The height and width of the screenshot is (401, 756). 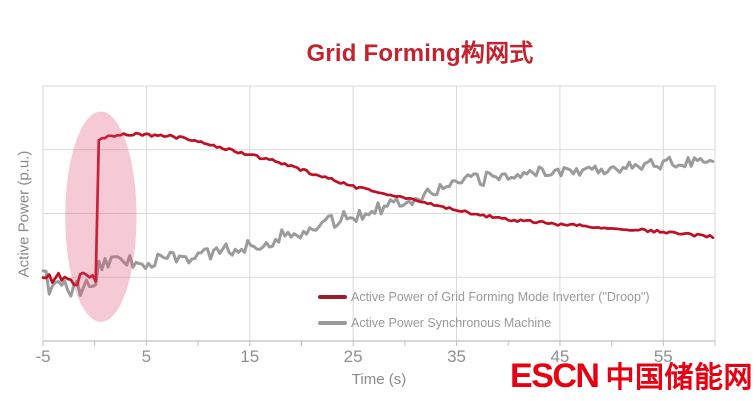 I want to click on x-axis-label: Time (s), so click(x=379, y=379).